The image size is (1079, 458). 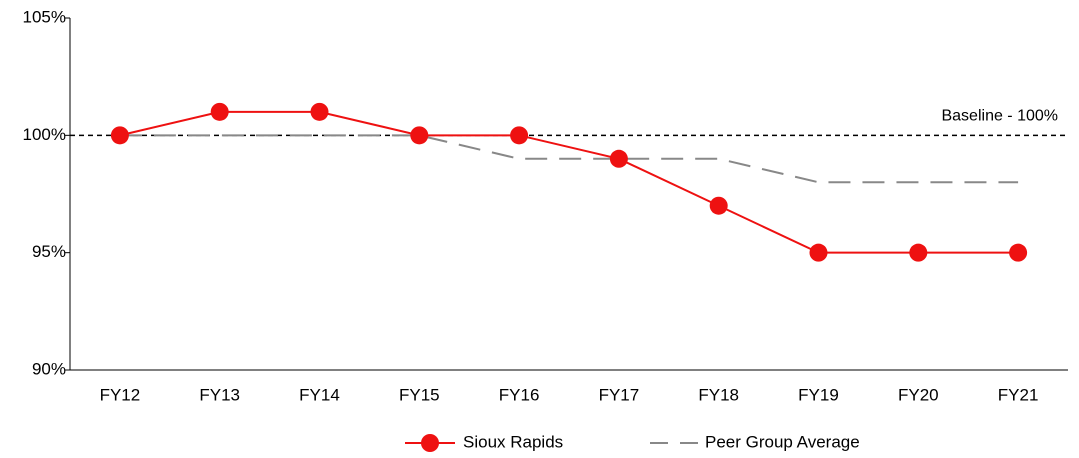 I want to click on x-tick-label: FY15, so click(x=419, y=394).